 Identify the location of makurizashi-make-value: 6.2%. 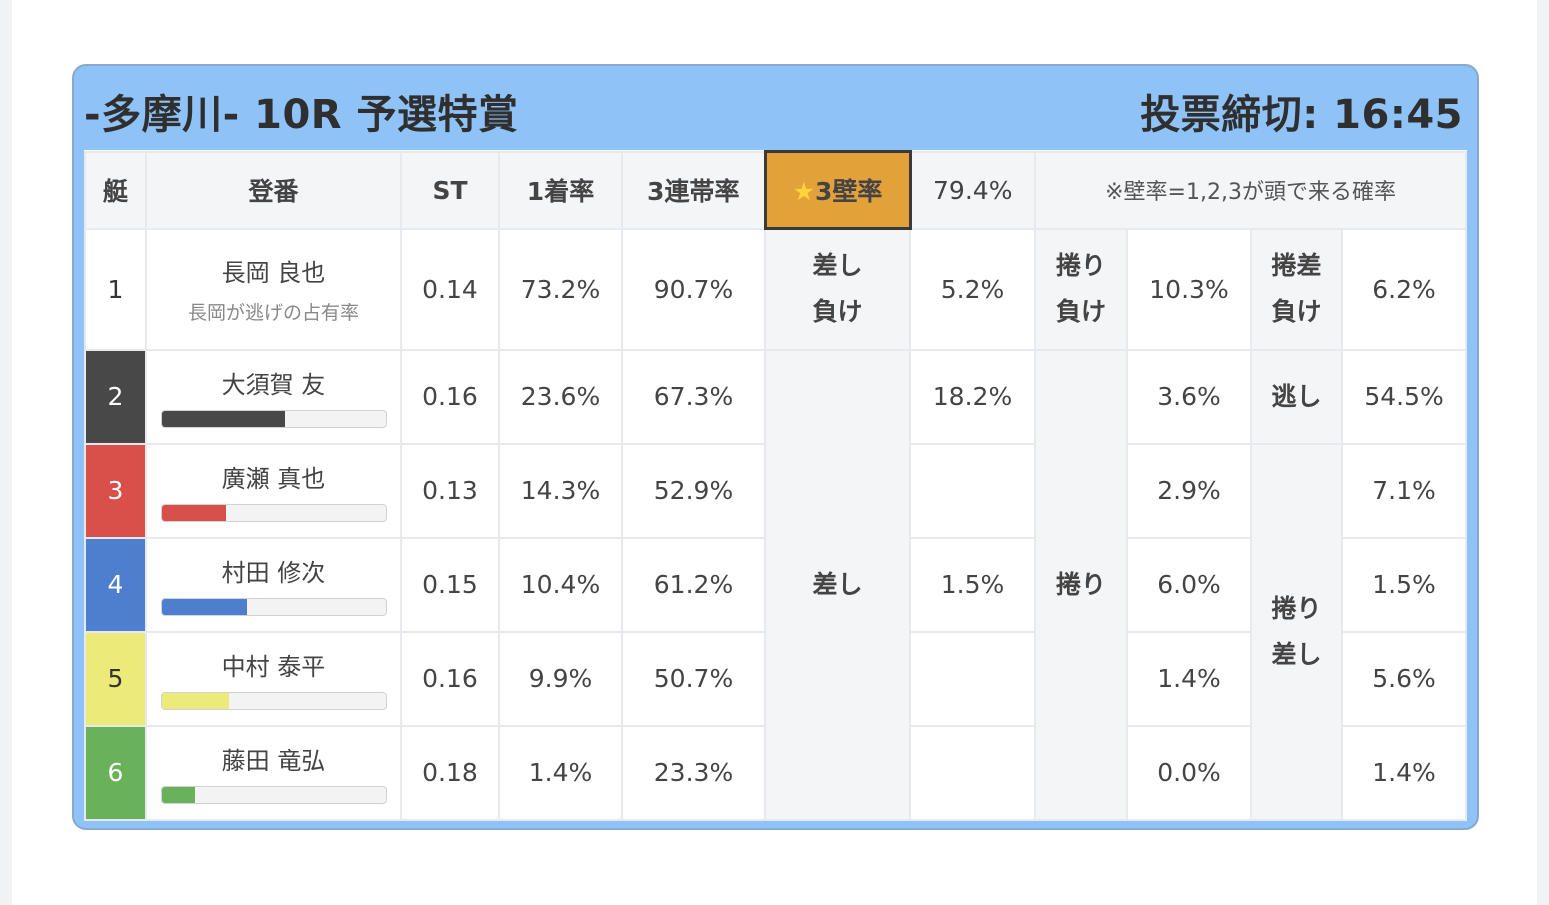
(1404, 289).